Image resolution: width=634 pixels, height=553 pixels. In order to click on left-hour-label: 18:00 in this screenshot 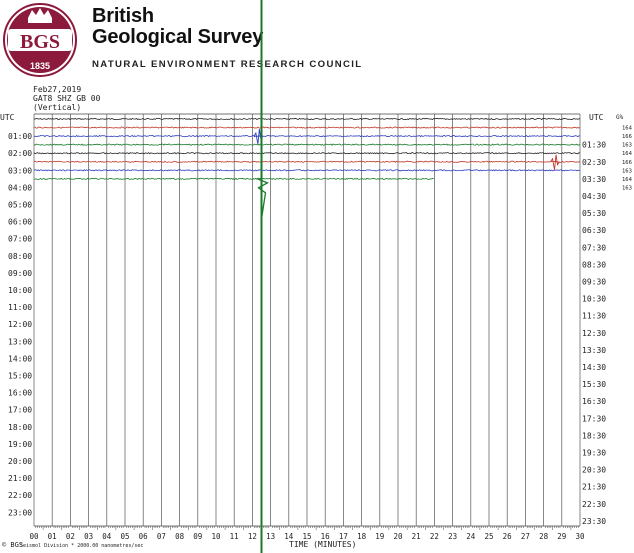, I will do `click(20, 427)`.